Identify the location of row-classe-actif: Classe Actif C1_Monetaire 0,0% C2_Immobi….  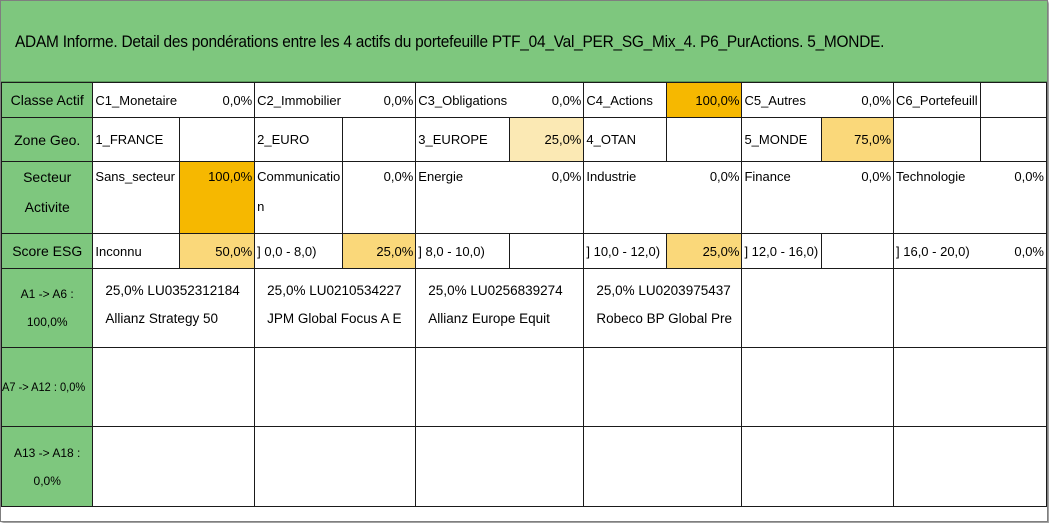
(524, 100).